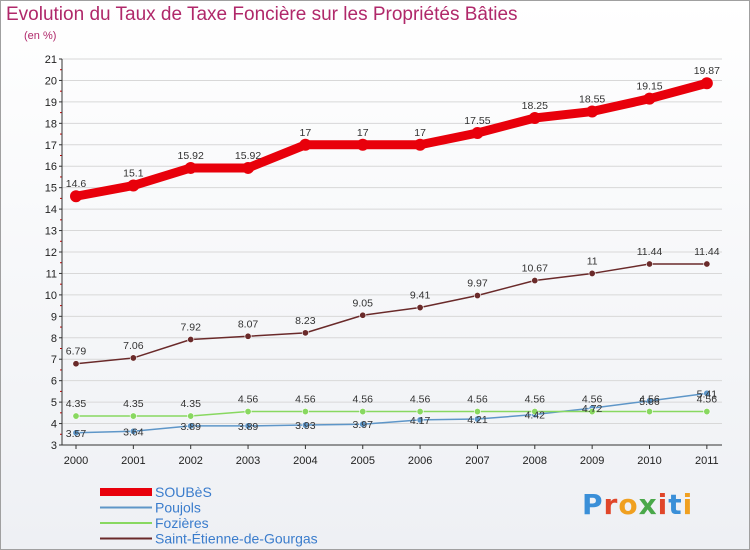  Describe the element at coordinates (592, 461) in the screenshot. I see `x-tick-label: 2009` at that location.